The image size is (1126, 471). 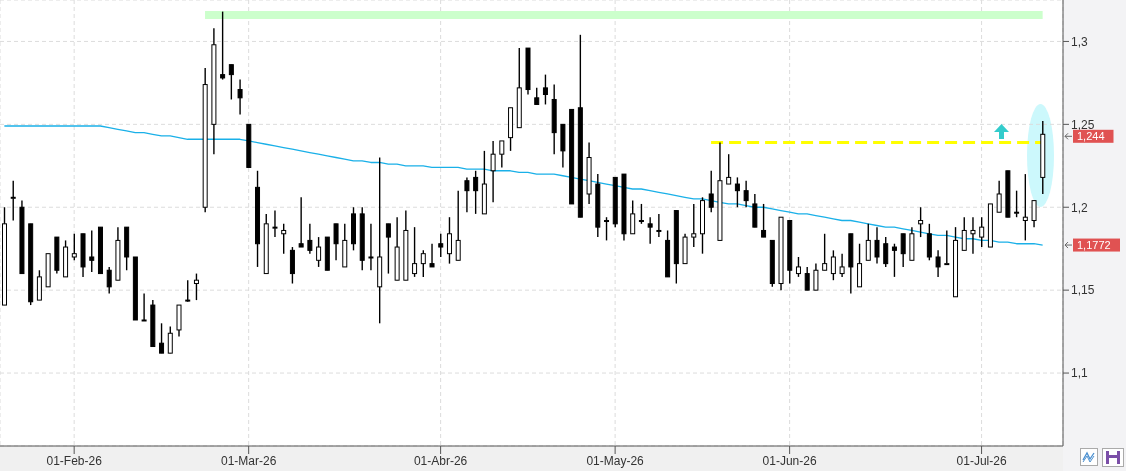 I want to click on x-tick-label: 01-May-26, so click(x=615, y=460).